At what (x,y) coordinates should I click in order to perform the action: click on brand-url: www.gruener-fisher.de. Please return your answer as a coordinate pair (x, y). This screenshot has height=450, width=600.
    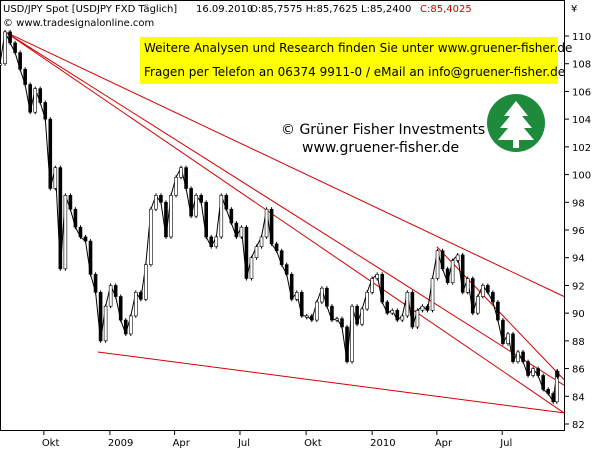
    Looking at the image, I should click on (380, 148).